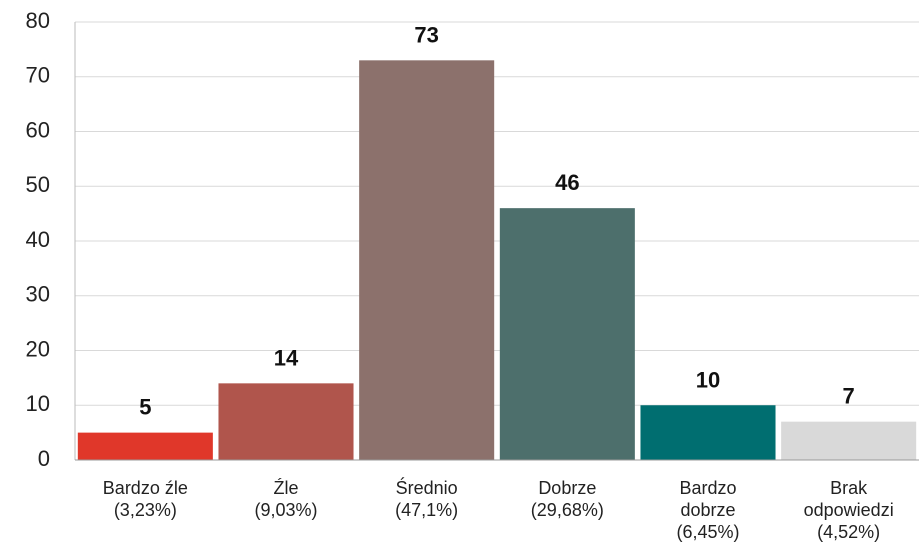  What do you see at coordinates (427, 499) in the screenshot?
I see `x-tick-label: Średnio (47,1%)` at bounding box center [427, 499].